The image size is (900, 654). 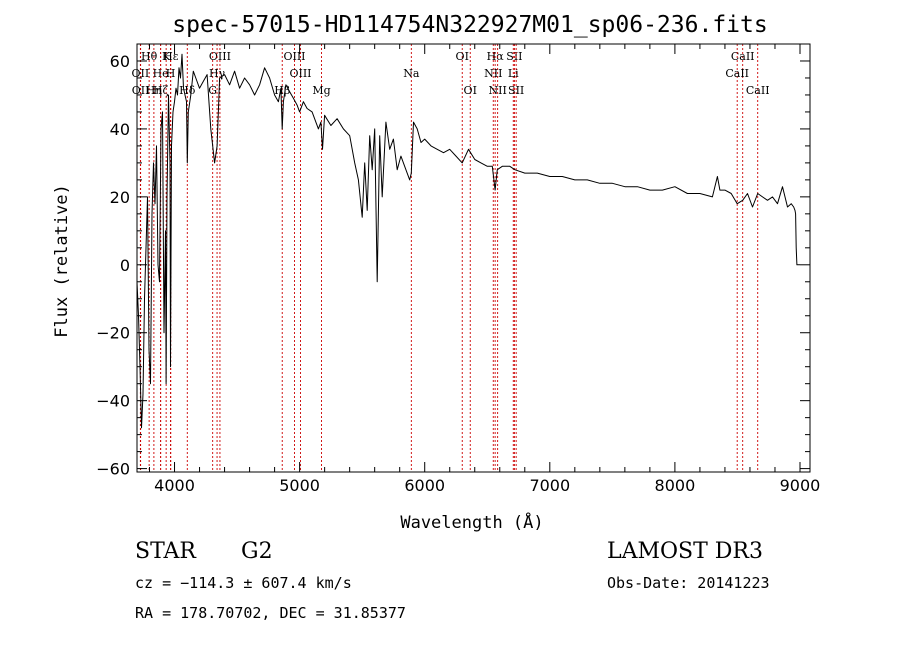 What do you see at coordinates (161, 90) in the screenshot?
I see `line-marker-label: Hζ` at bounding box center [161, 90].